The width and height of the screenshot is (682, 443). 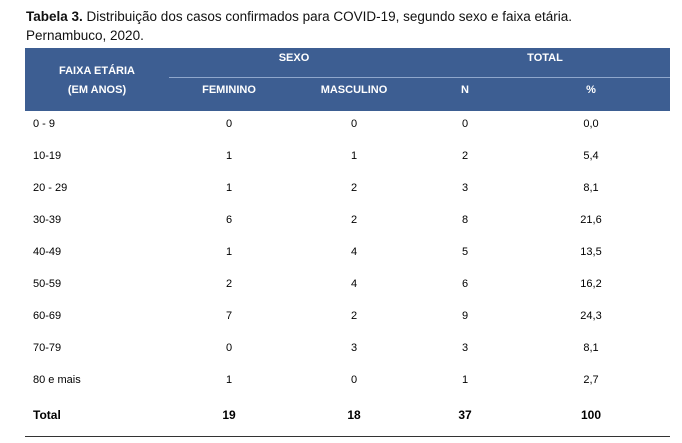 I want to click on header-n: N, so click(x=465, y=90).